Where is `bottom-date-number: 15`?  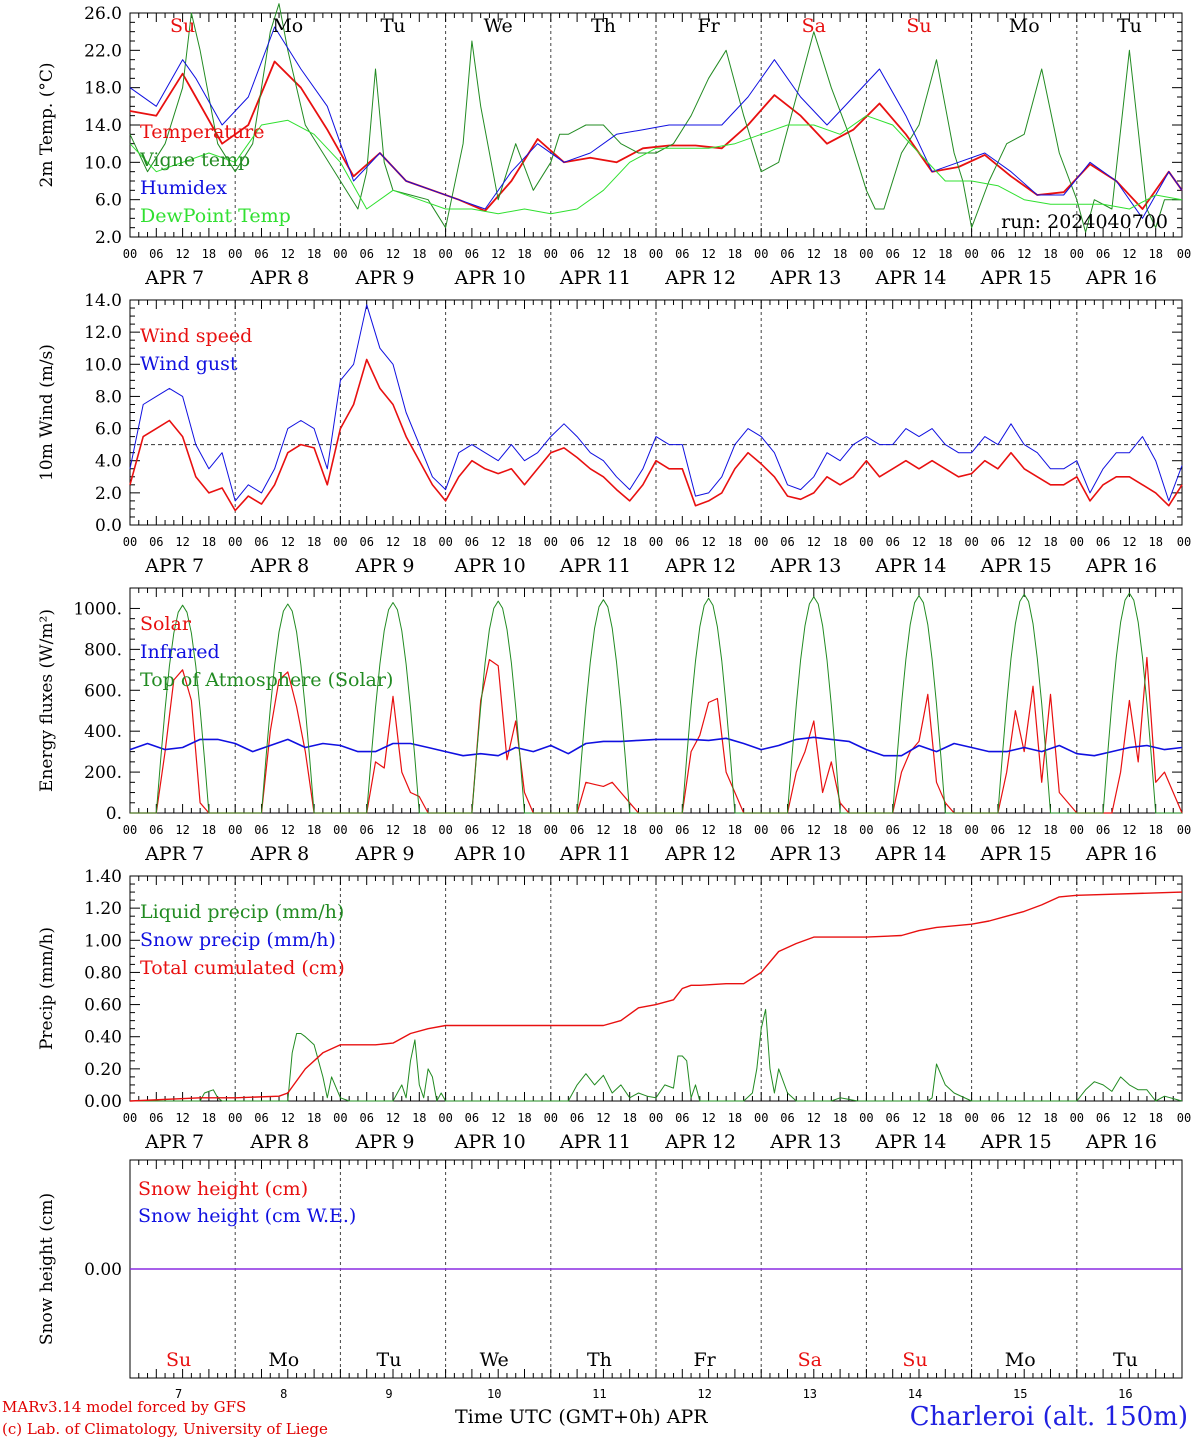 bottom-date-number: 15 is located at coordinates (1020, 1394).